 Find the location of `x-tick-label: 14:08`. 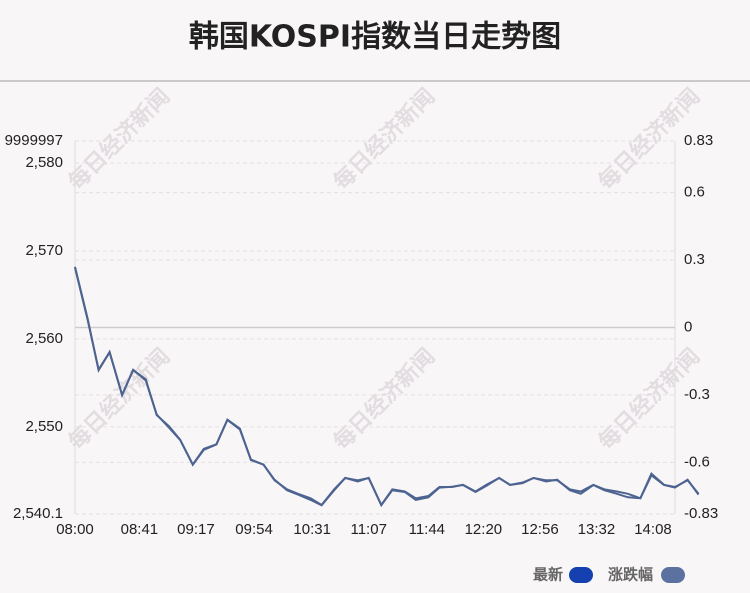

x-tick-label: 14:08 is located at coordinates (653, 529).